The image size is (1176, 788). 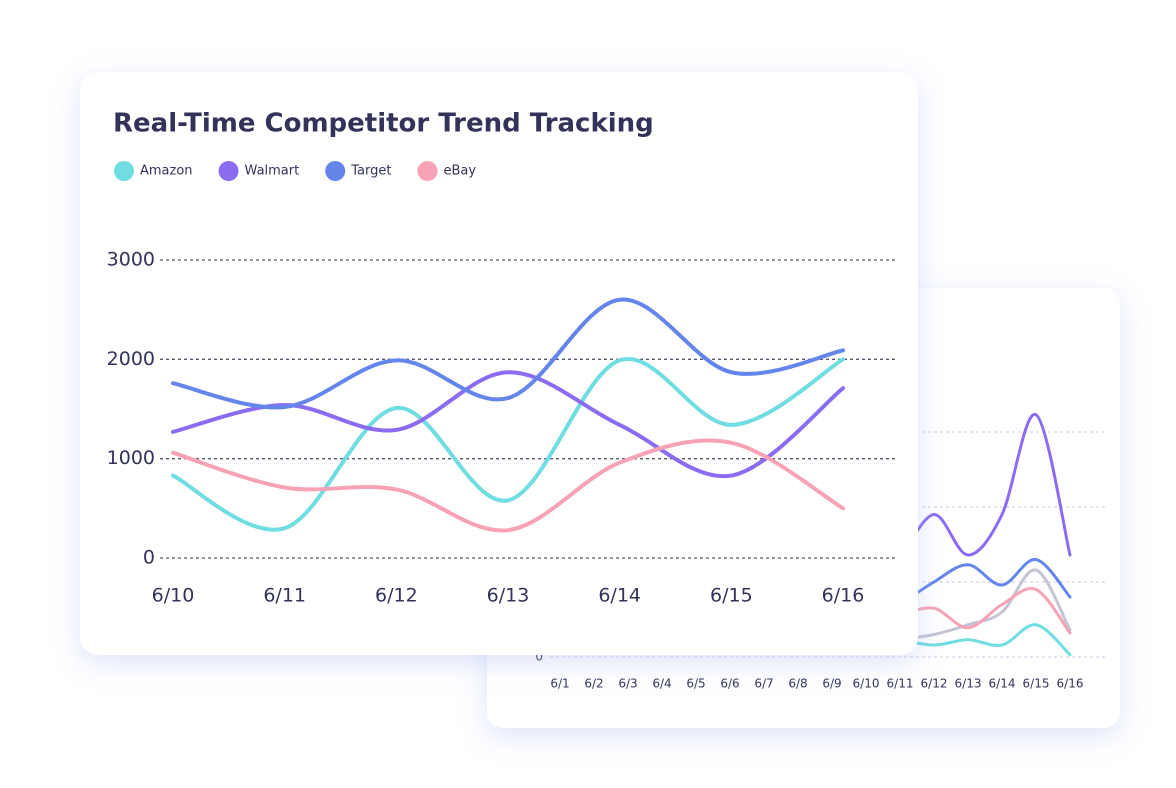 What do you see at coordinates (459, 171) in the screenshot?
I see `legend-label: eBay` at bounding box center [459, 171].